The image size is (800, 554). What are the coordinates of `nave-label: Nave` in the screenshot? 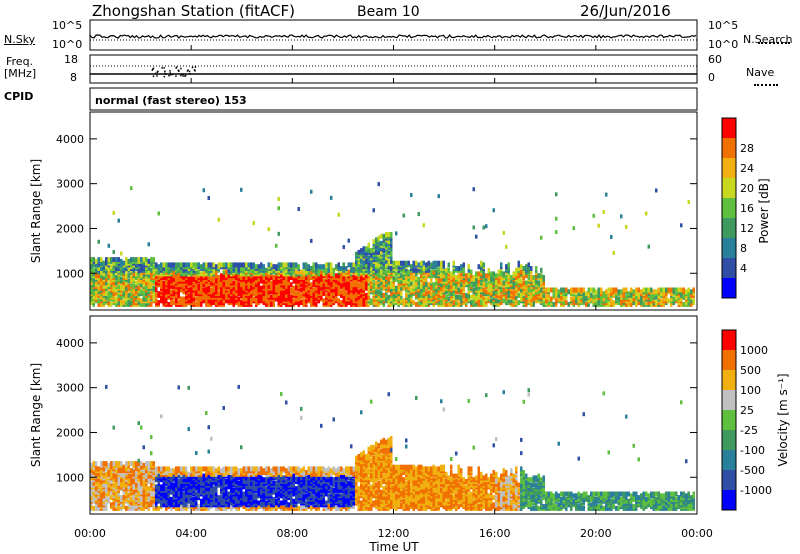 It's located at (760, 72).